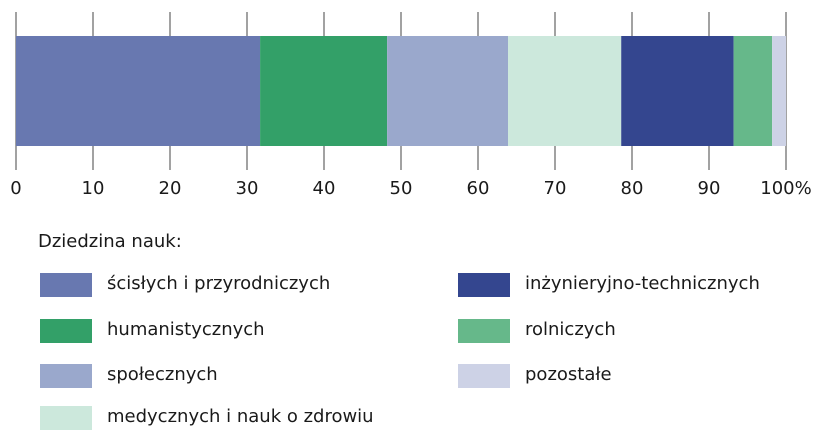 Image resolution: width=823 pixels, height=430 pixels. I want to click on legend-label: ścisłych i przyrodniczych, so click(218, 283).